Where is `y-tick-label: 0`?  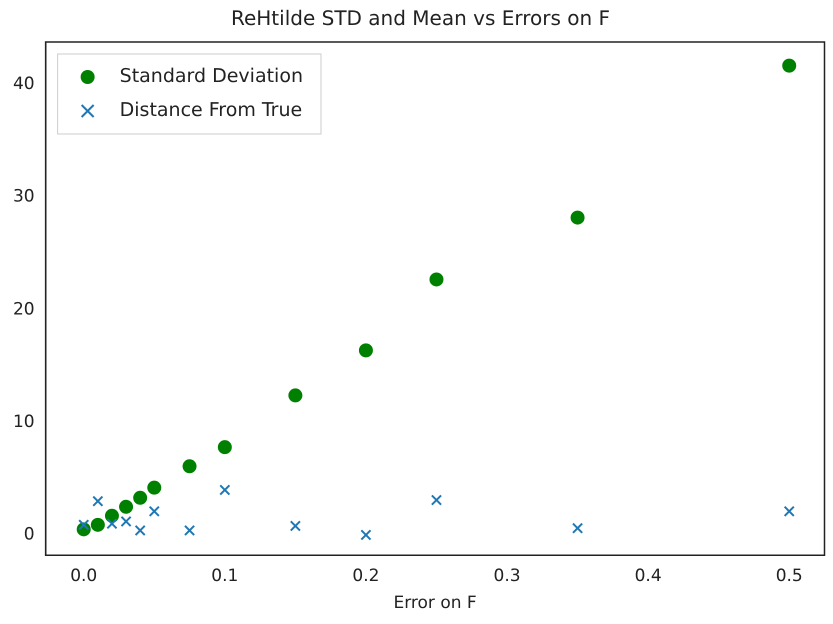 y-tick-label: 0 is located at coordinates (29, 534).